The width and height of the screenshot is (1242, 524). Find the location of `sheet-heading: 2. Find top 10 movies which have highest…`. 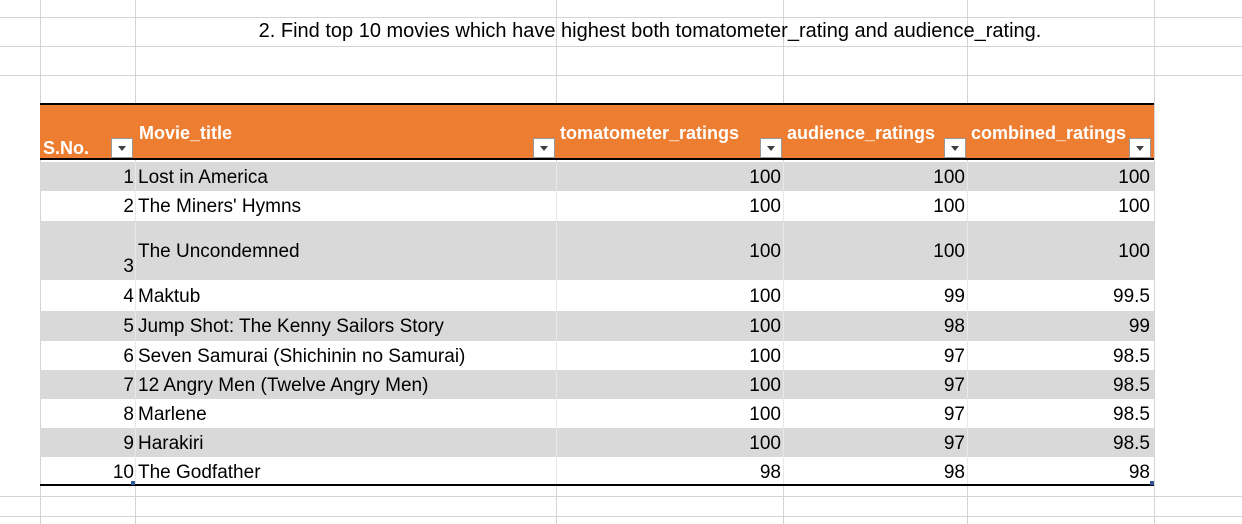

sheet-heading: 2. Find top 10 movies which have highest… is located at coordinates (650, 31).